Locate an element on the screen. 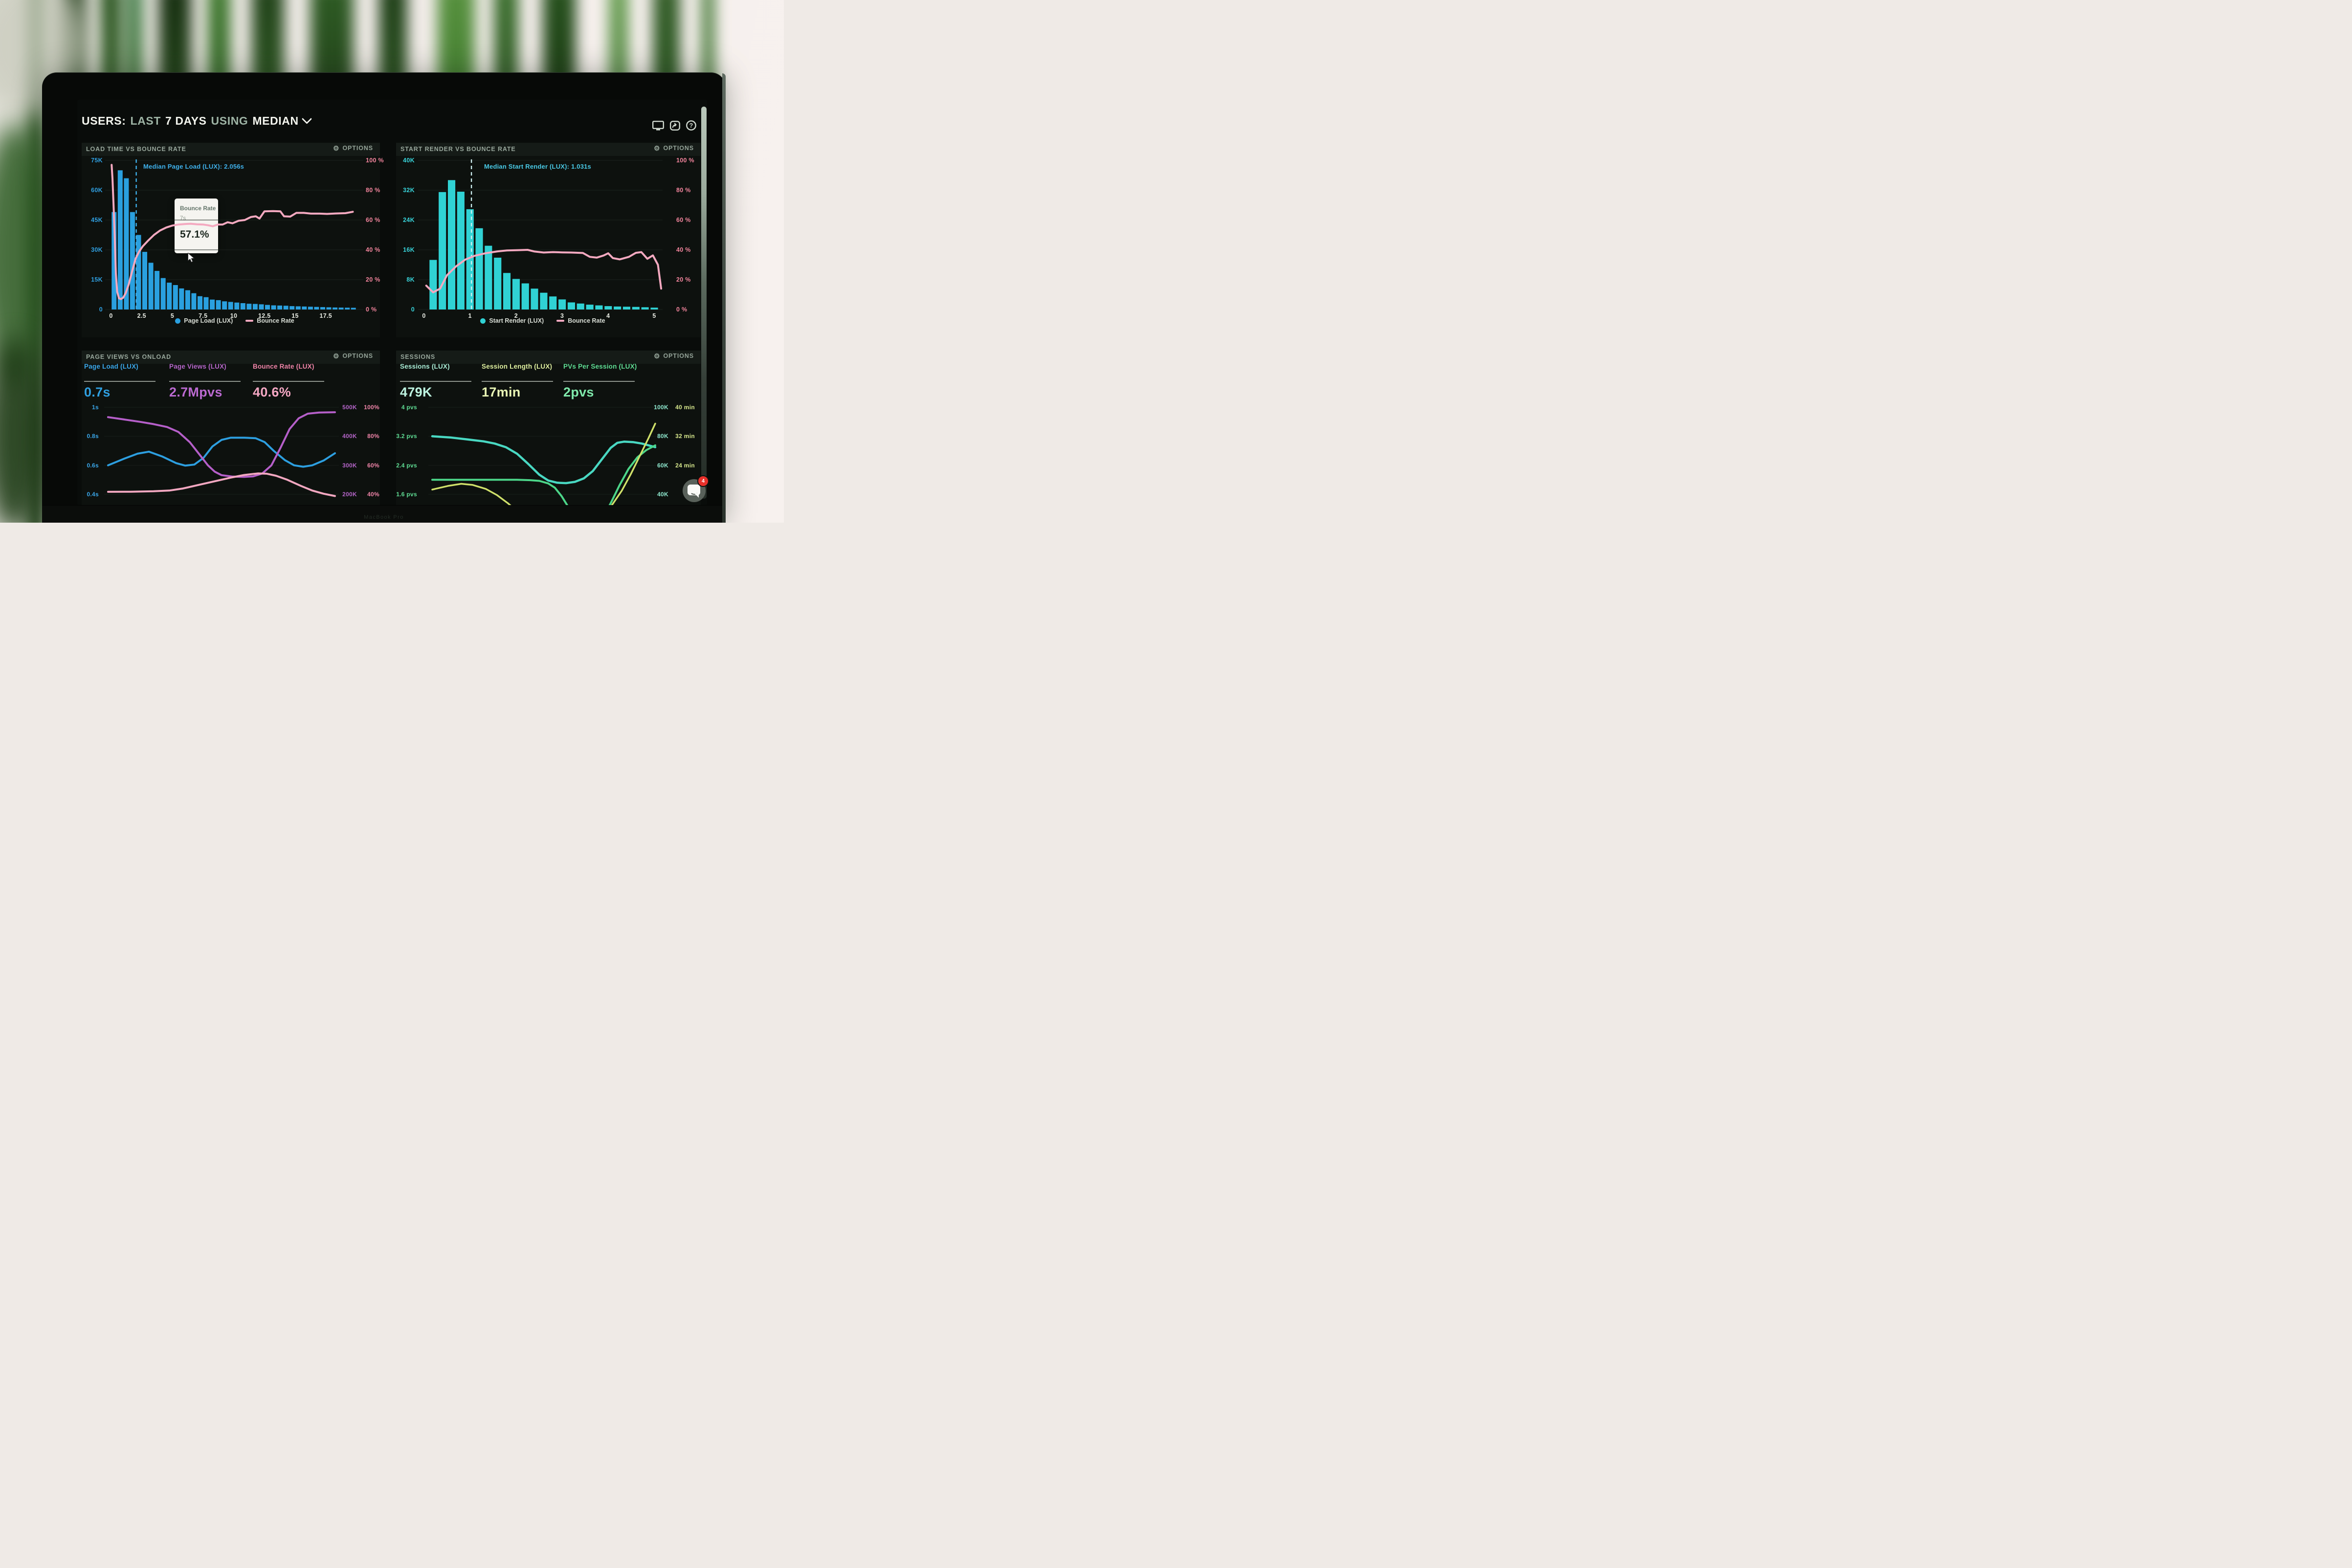 Image resolution: width=2352 pixels, height=1568 pixels. laptop-edge is located at coordinates (724, 298).